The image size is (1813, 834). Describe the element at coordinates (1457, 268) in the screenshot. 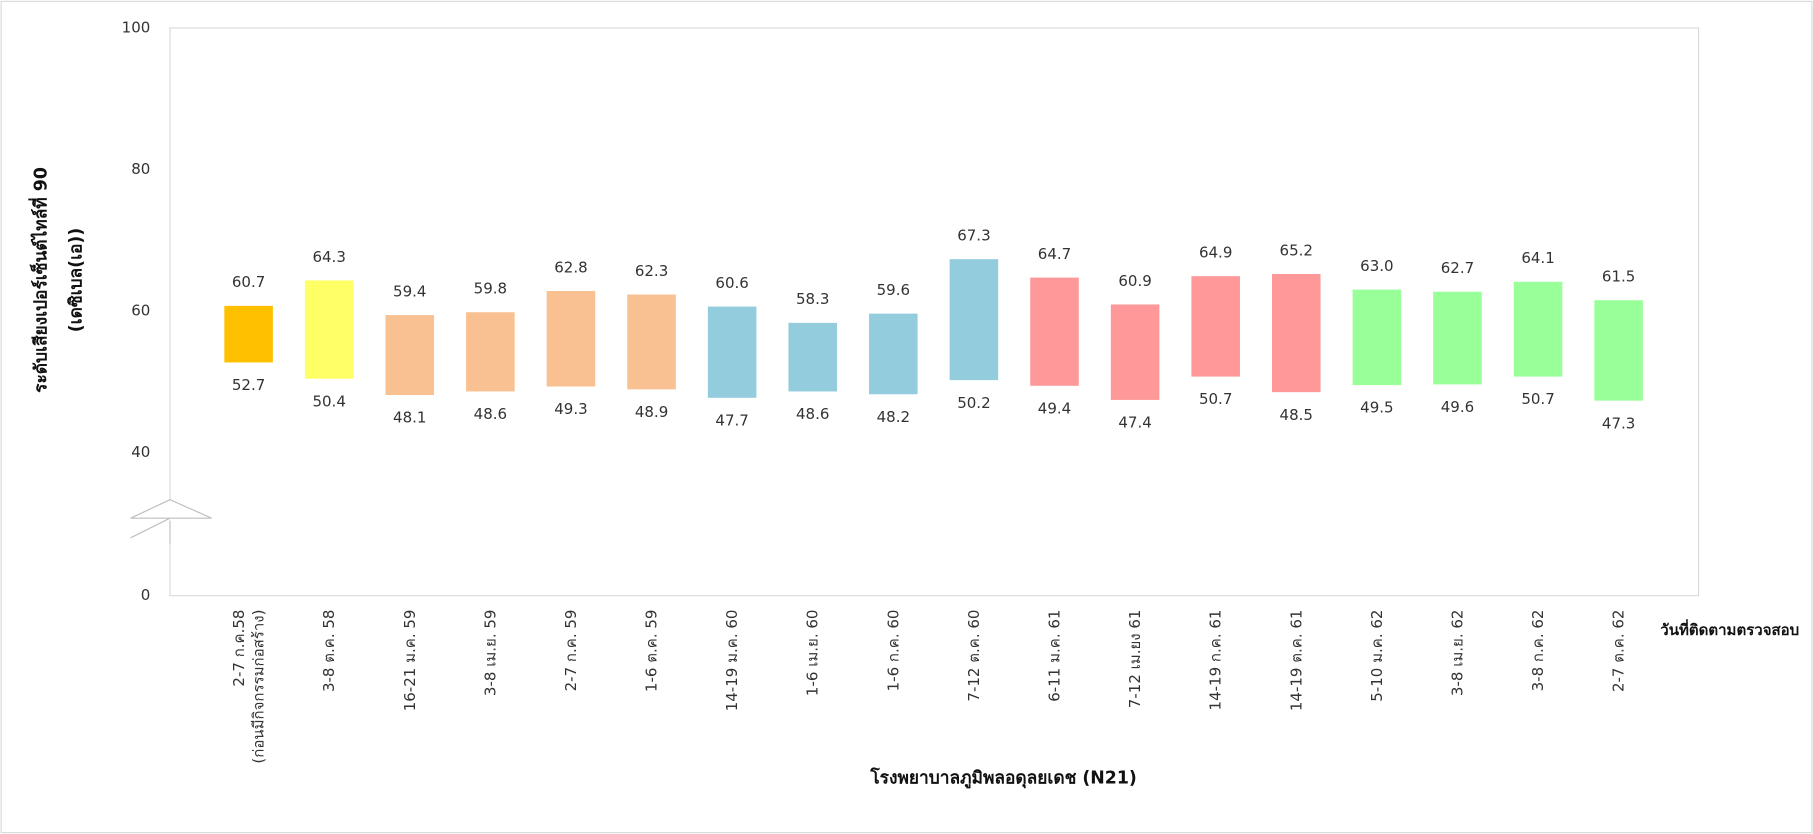

I see `high-label: 62.7` at that location.